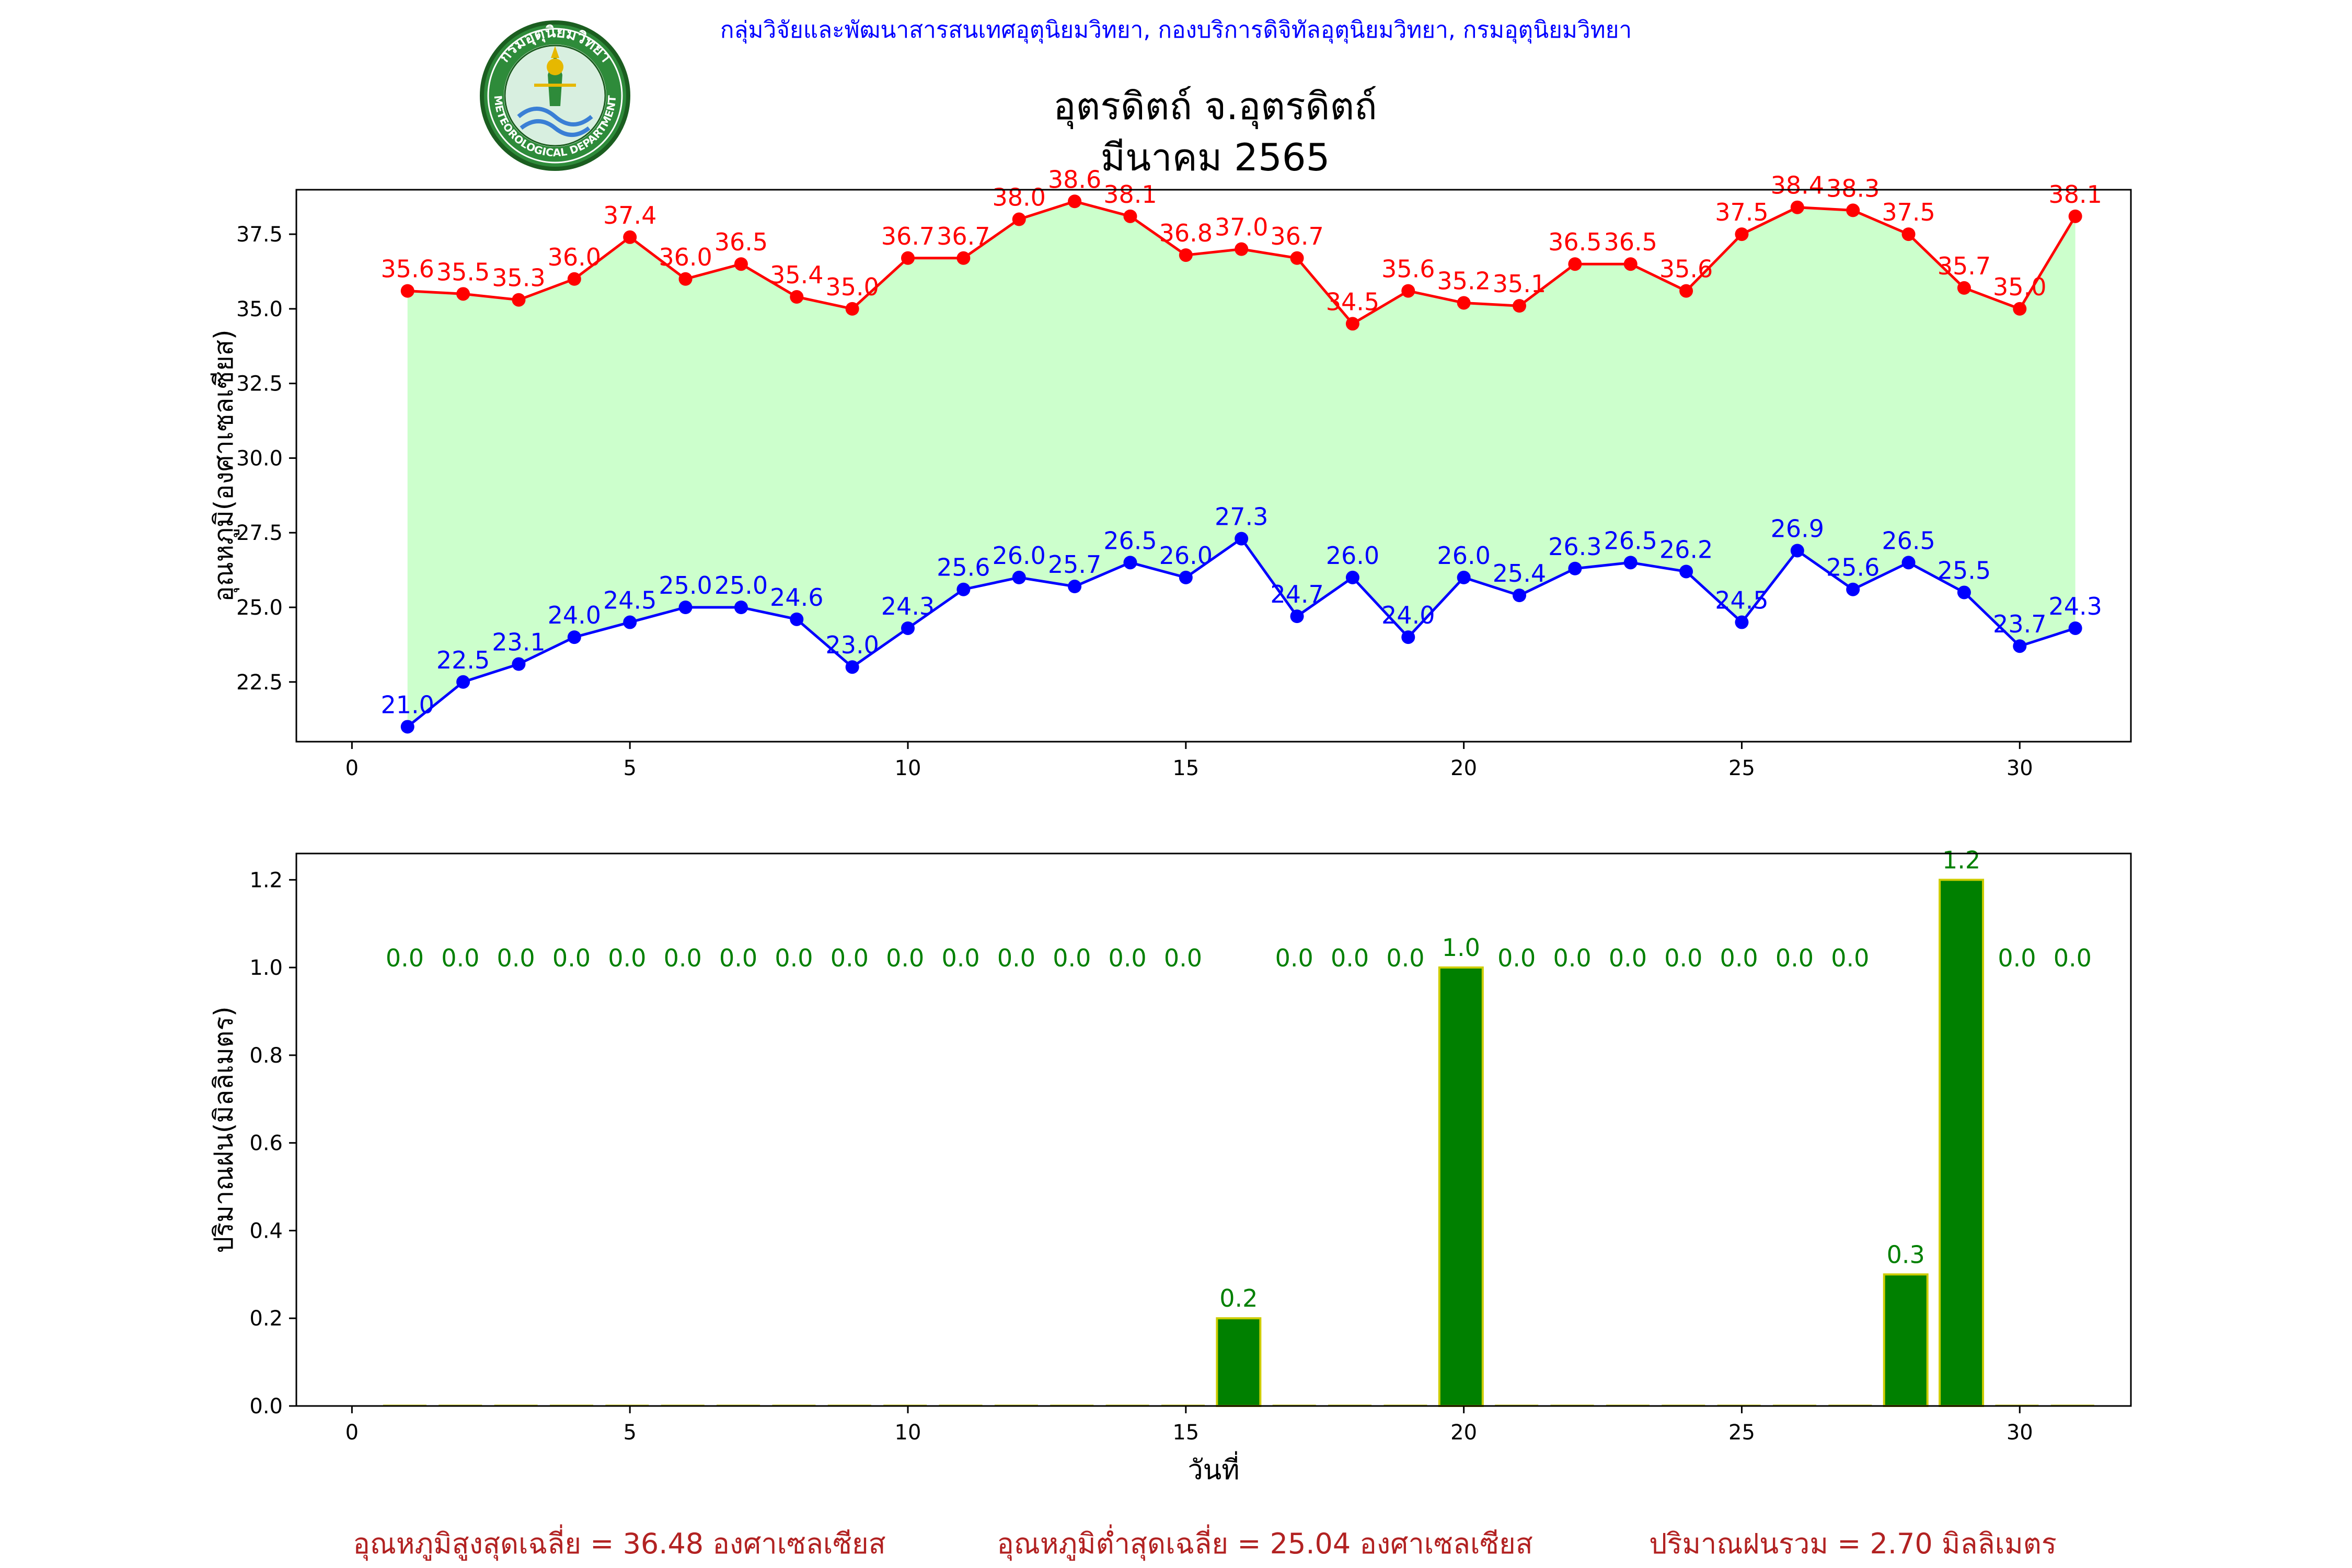 The image size is (2352, 1568). What do you see at coordinates (1519, 284) in the screenshot?
I see `max-temp-label: 35.1` at bounding box center [1519, 284].